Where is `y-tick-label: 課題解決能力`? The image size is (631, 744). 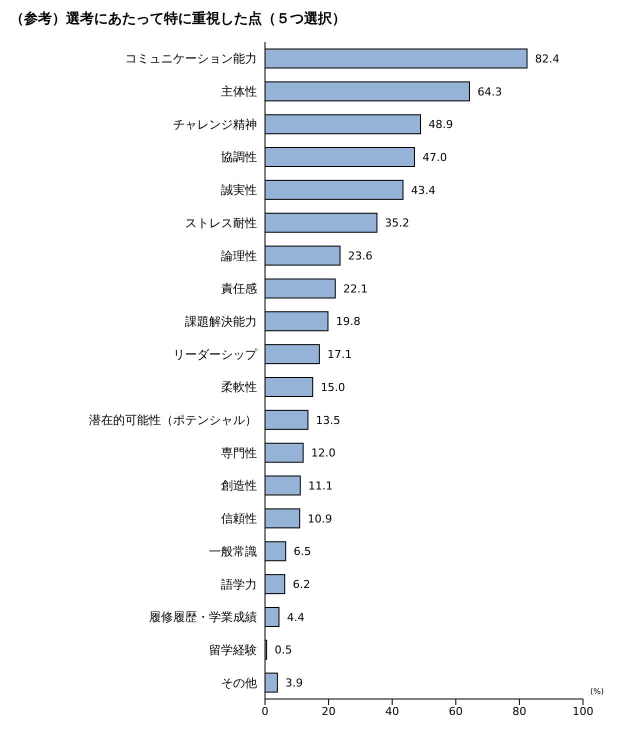 y-tick-label: 課題解決能力 is located at coordinates (221, 321).